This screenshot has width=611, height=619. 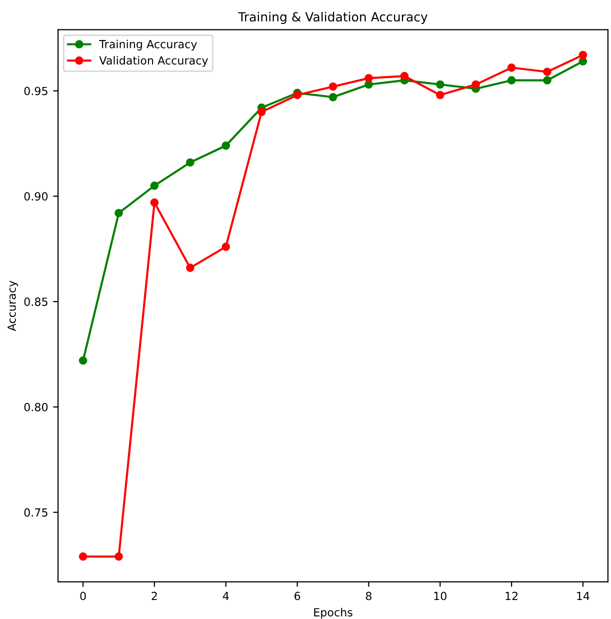 I want to click on y-tick-label: 0.80, so click(x=36, y=407).